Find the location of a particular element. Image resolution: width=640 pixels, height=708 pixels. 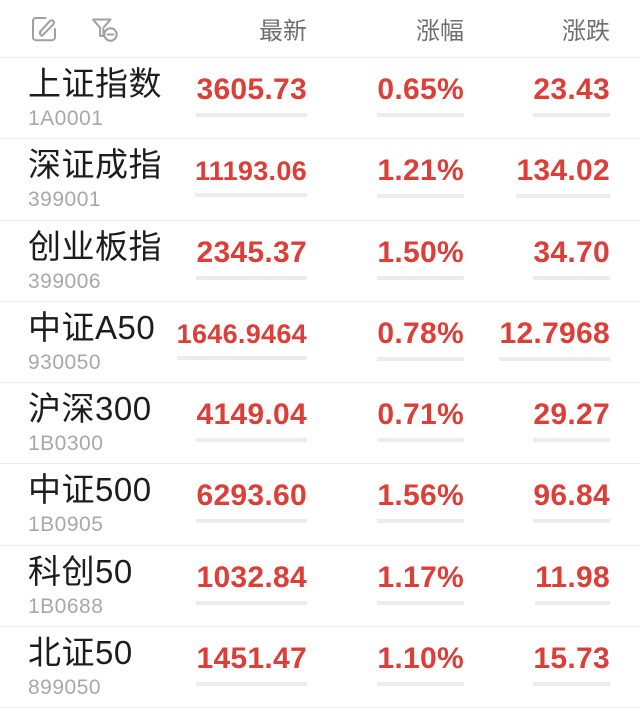

index-name-block: 上证指数 1A0001 is located at coordinates (95, 98).